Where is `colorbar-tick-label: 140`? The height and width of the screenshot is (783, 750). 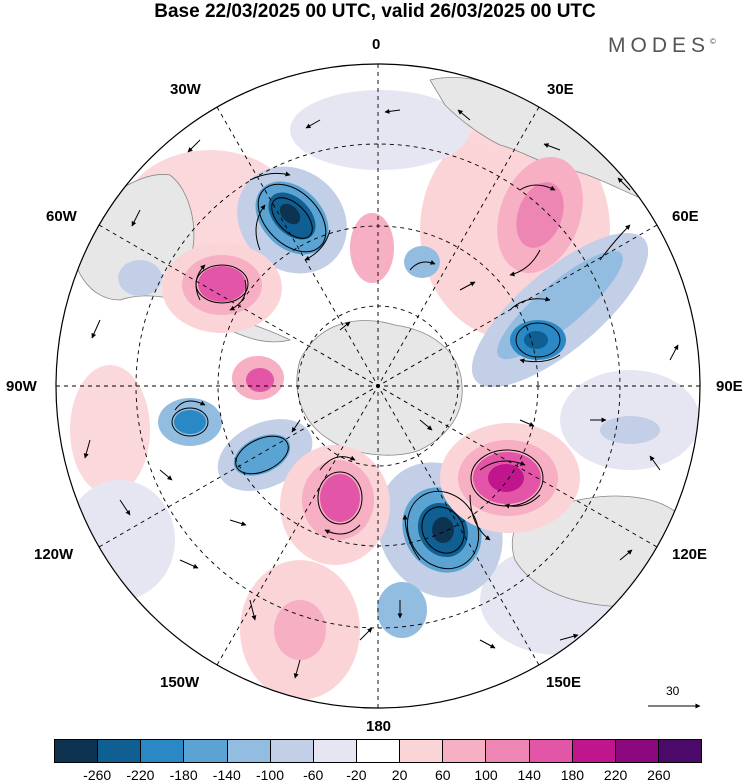 colorbar-tick-label: 140 is located at coordinates (529, 775).